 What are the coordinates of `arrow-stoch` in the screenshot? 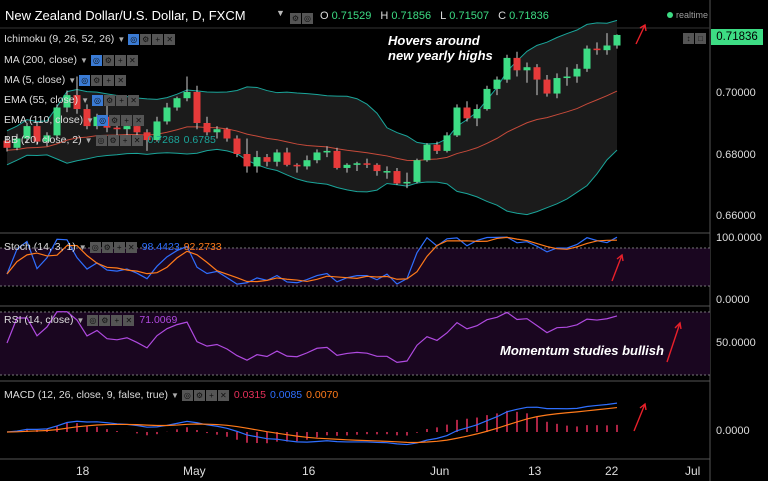 It's located at (617, 268).